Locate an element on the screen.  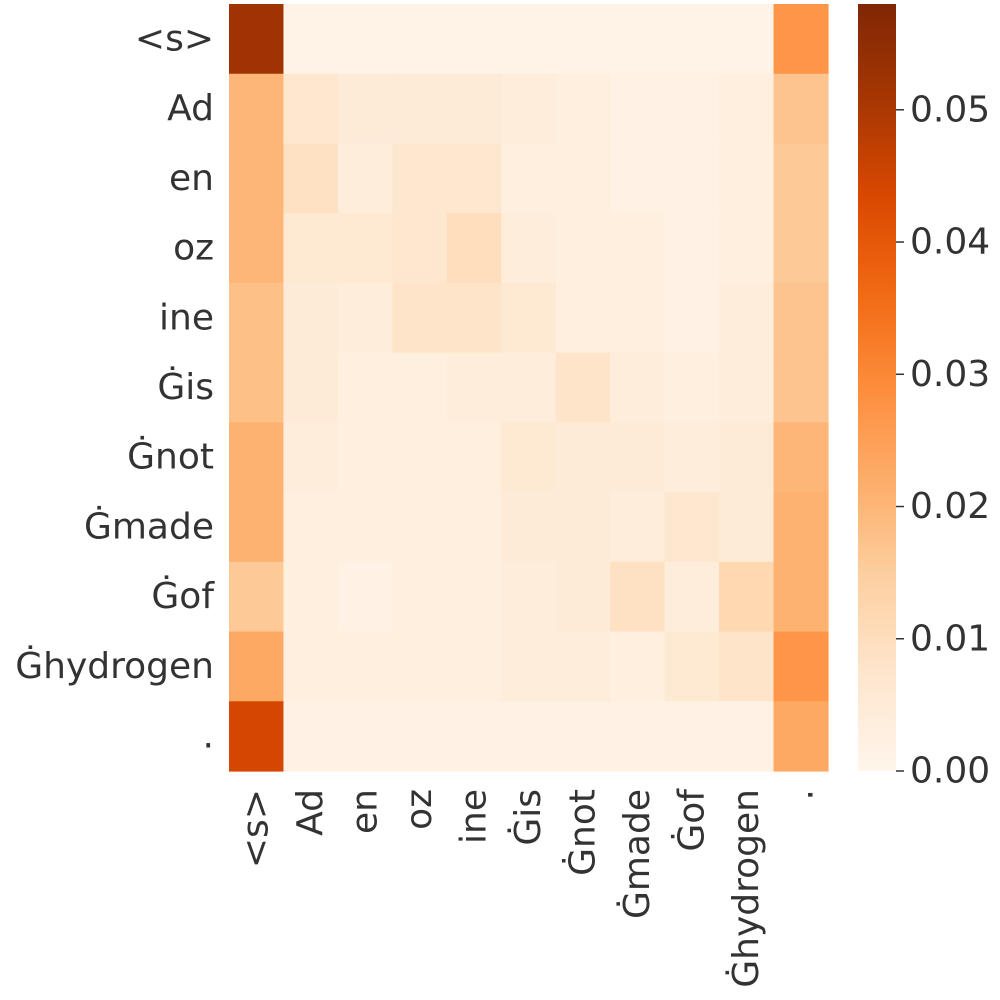
x-tick-label: en is located at coordinates (365, 811).